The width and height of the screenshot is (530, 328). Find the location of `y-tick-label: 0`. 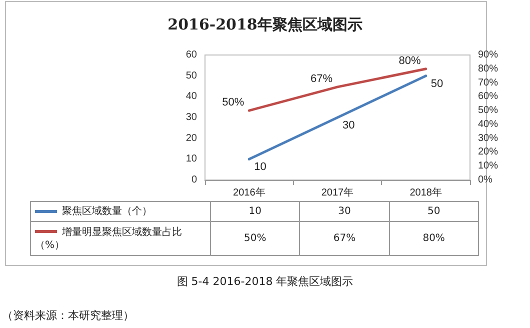

y-tick-label: 0 is located at coordinates (194, 180).